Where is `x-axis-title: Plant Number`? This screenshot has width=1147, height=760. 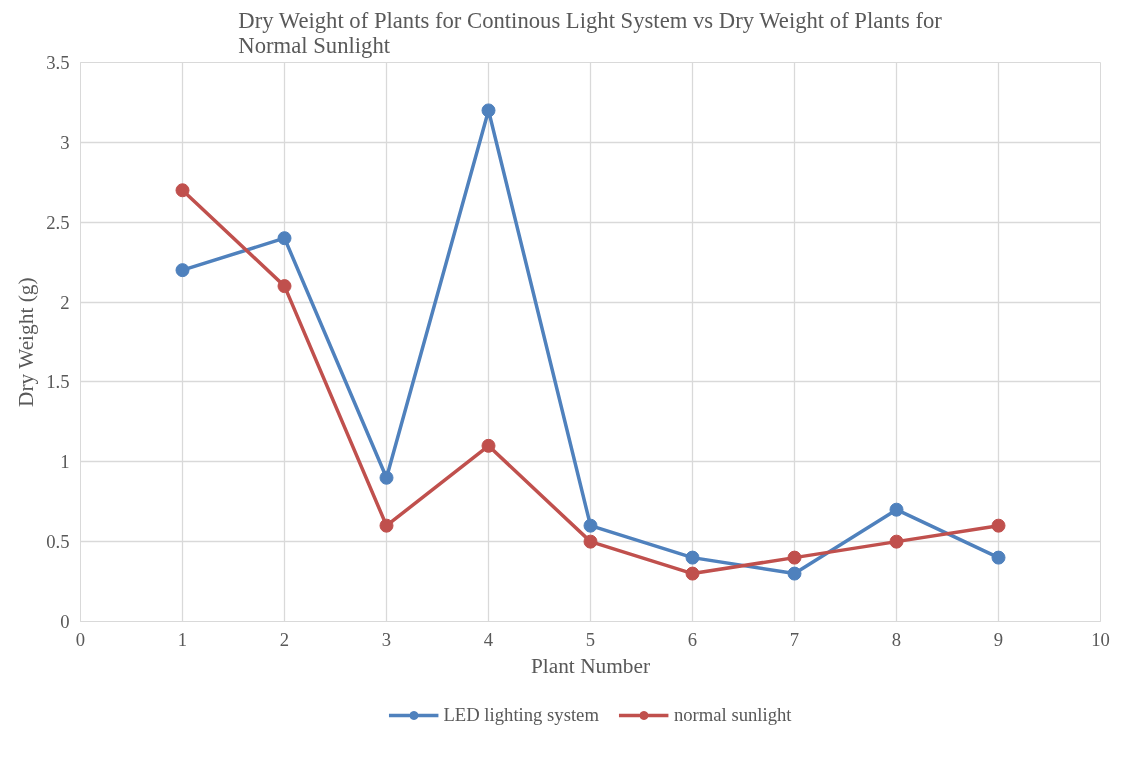
x-axis-title: Plant Number is located at coordinates (590, 665).